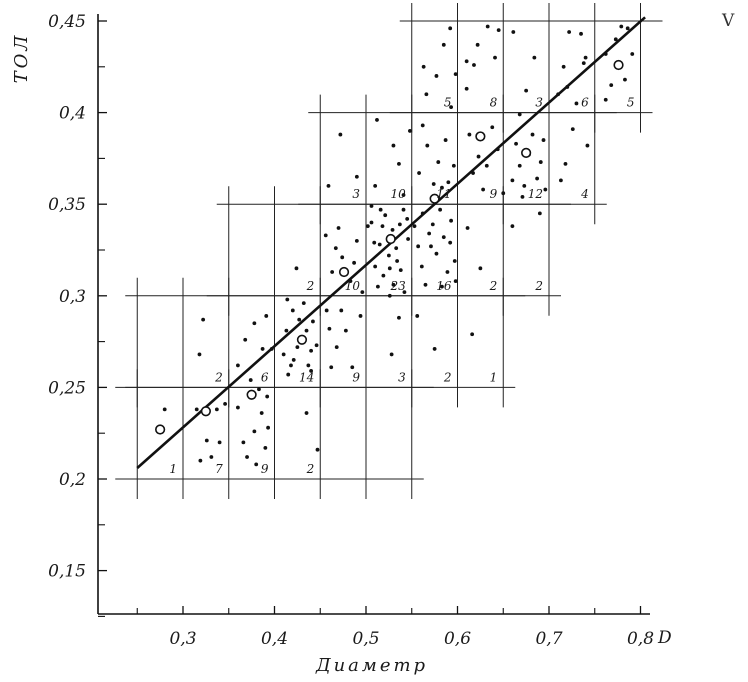  What do you see at coordinates (548, 639) in the screenshot?
I see `x-tick-label: 0,7` at bounding box center [548, 639].